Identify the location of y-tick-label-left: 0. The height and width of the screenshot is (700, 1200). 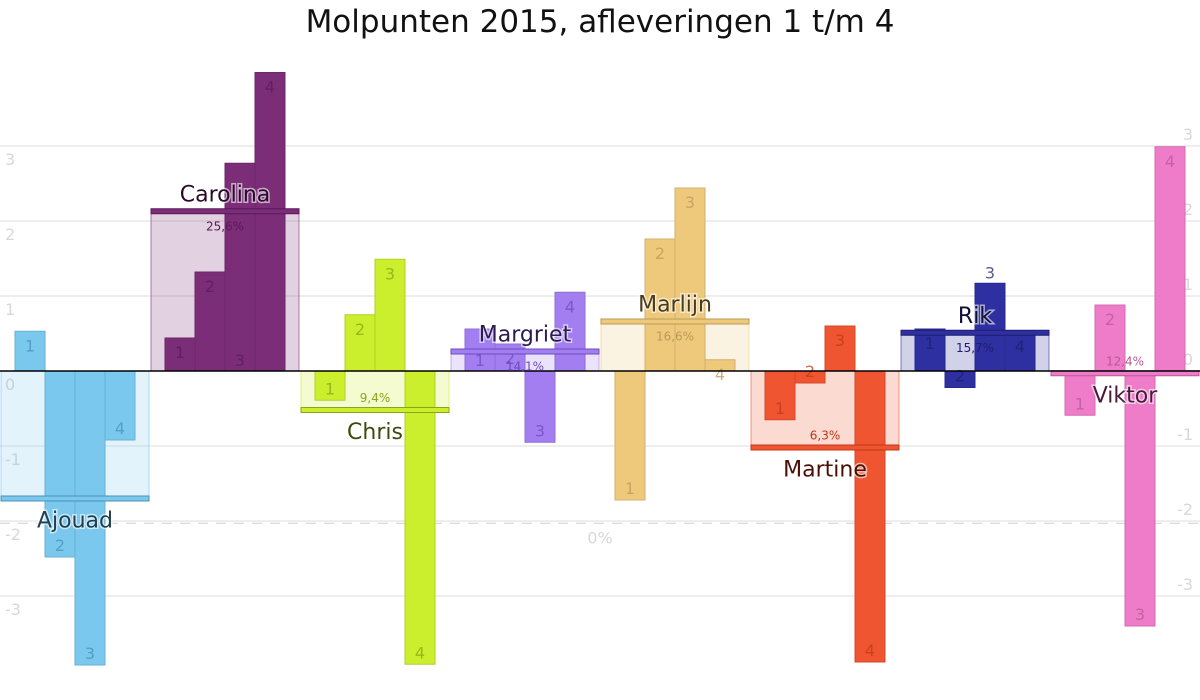
(10, 384).